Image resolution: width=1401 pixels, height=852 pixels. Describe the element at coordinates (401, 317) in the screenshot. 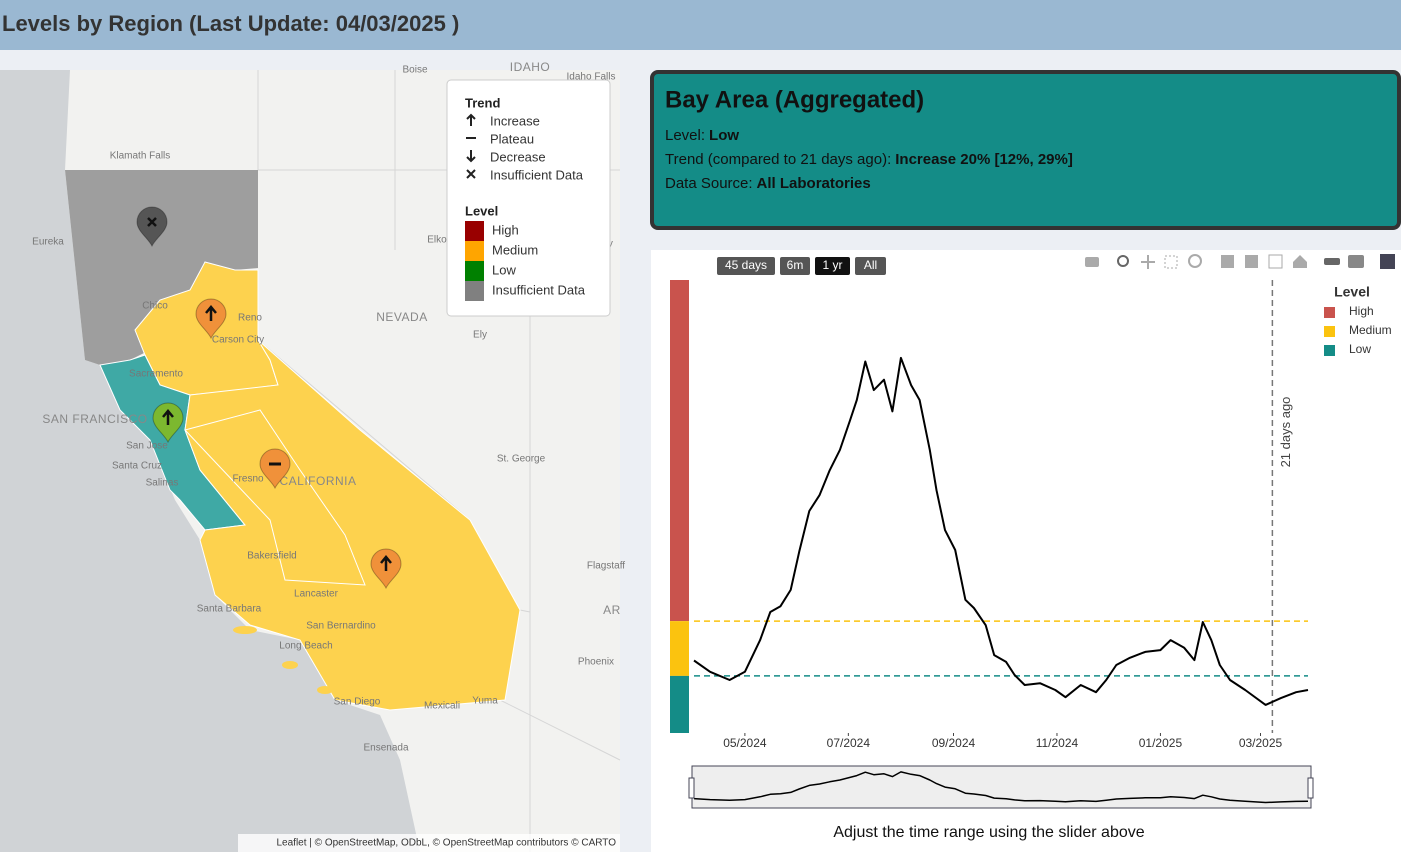

I see `map-label: NEVADA` at that location.